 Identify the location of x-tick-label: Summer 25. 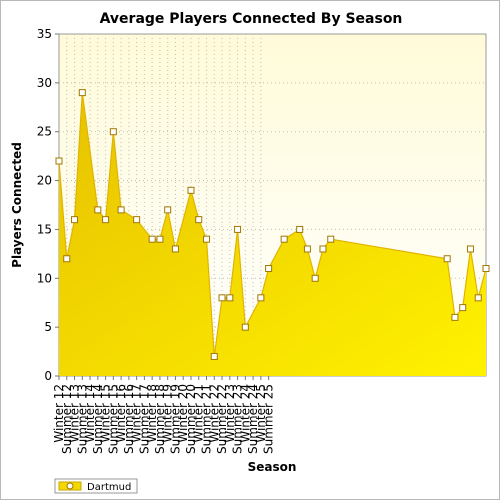
(269, 419).